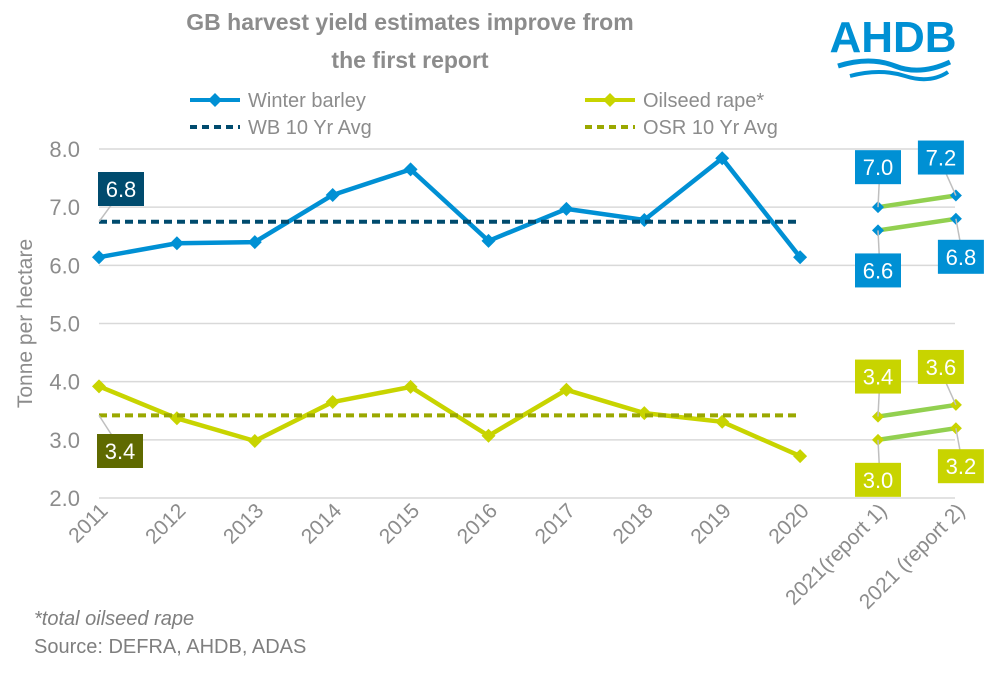 The image size is (996, 677). I want to click on x-tick-label: 2014, so click(322, 524).